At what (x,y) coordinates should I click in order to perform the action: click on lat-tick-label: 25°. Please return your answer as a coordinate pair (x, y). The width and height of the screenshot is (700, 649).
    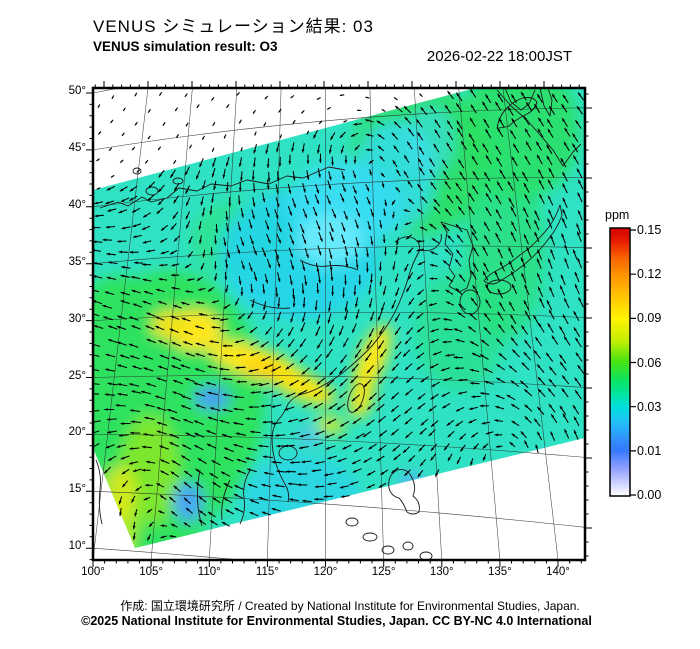
    Looking at the image, I should click on (77, 375).